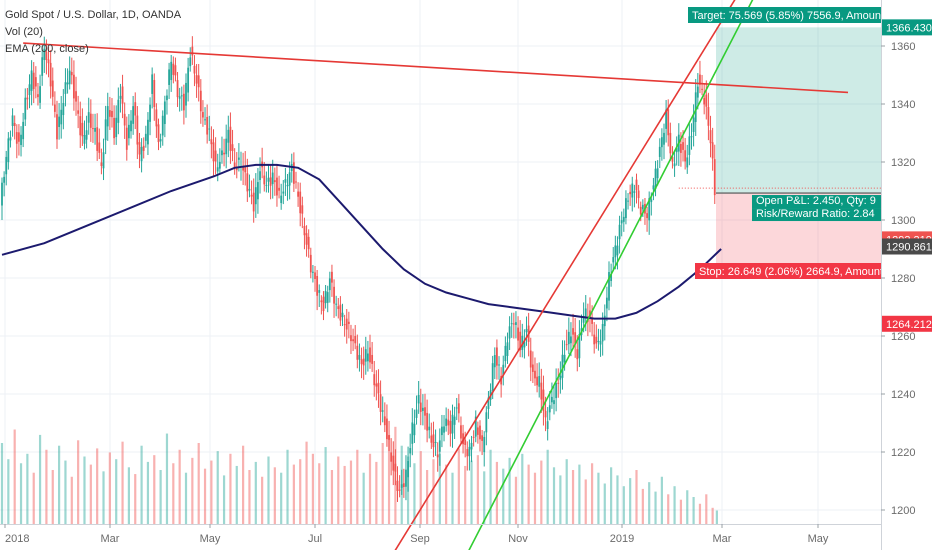 Image resolution: width=932 pixels, height=550 pixels. What do you see at coordinates (903, 395) in the screenshot?
I see `price-tick-label: 1240` at bounding box center [903, 395].